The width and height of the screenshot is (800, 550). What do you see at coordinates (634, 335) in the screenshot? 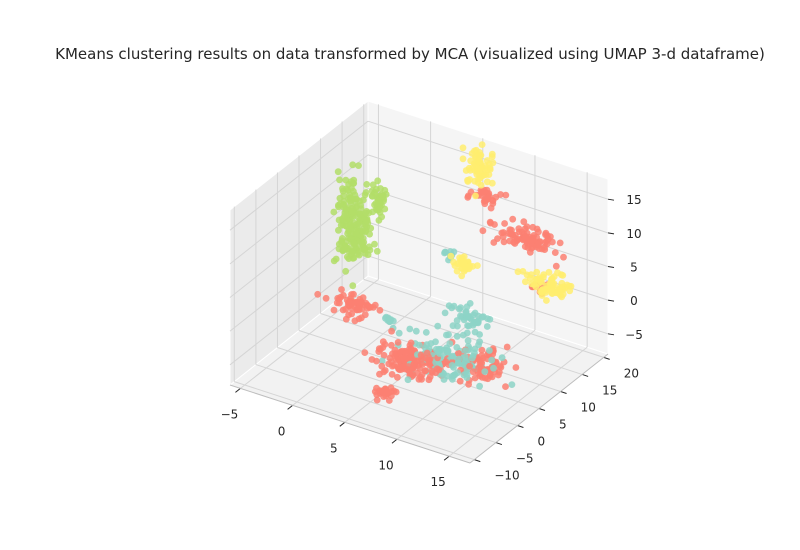
I see `z-tick-label: −5` at bounding box center [634, 335].